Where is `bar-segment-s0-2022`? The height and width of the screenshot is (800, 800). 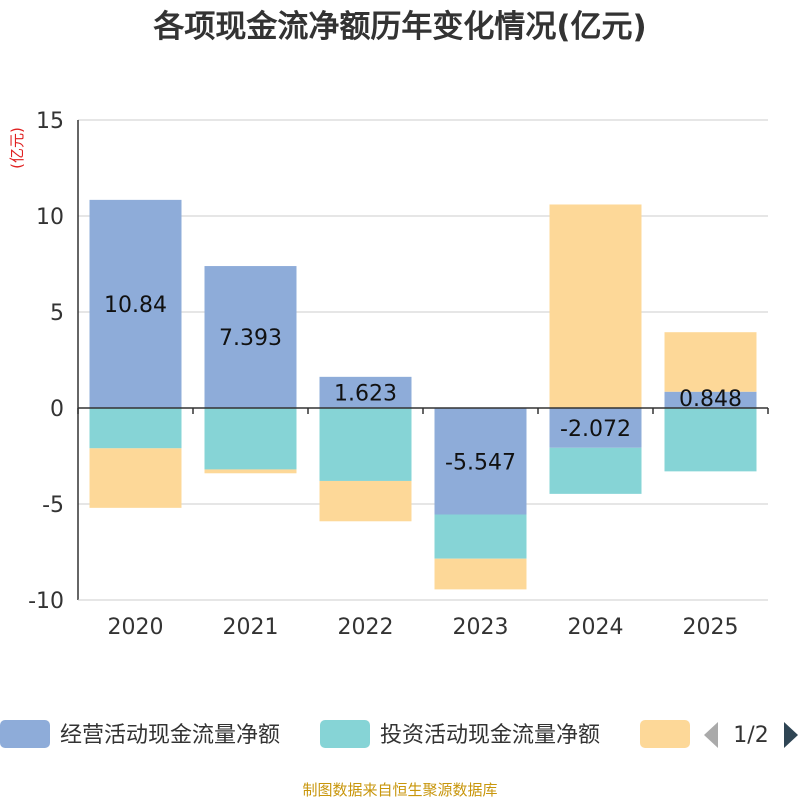 bar-segment-s0-2022 is located at coordinates (365, 392).